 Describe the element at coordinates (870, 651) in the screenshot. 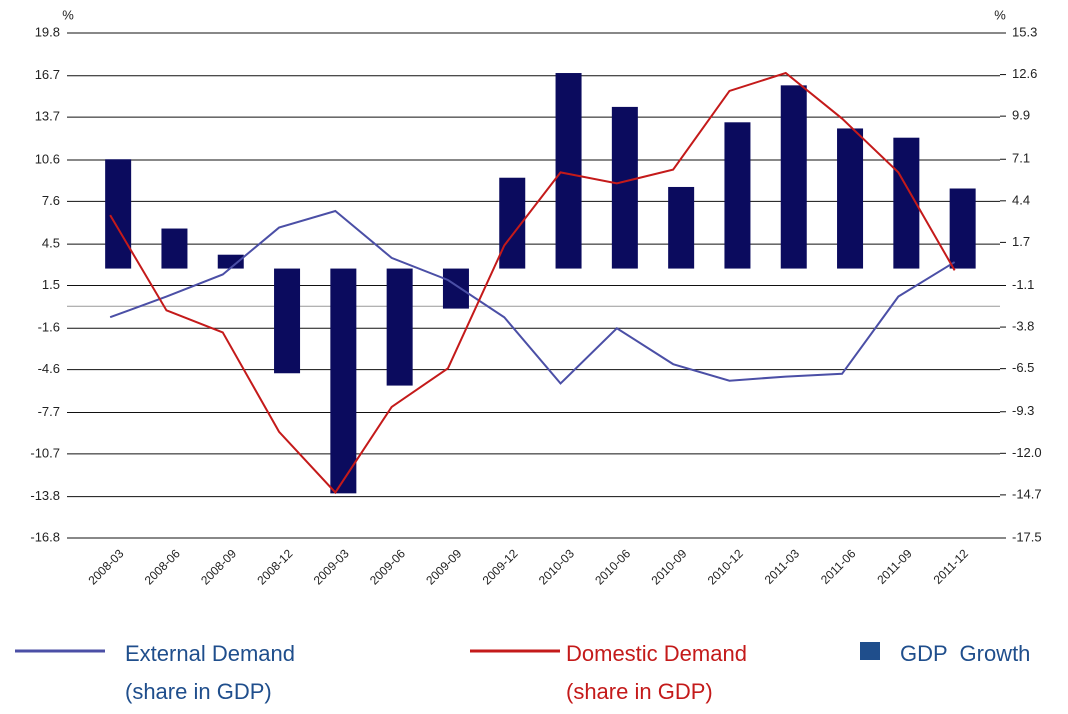

I see `legend-swatch` at that location.